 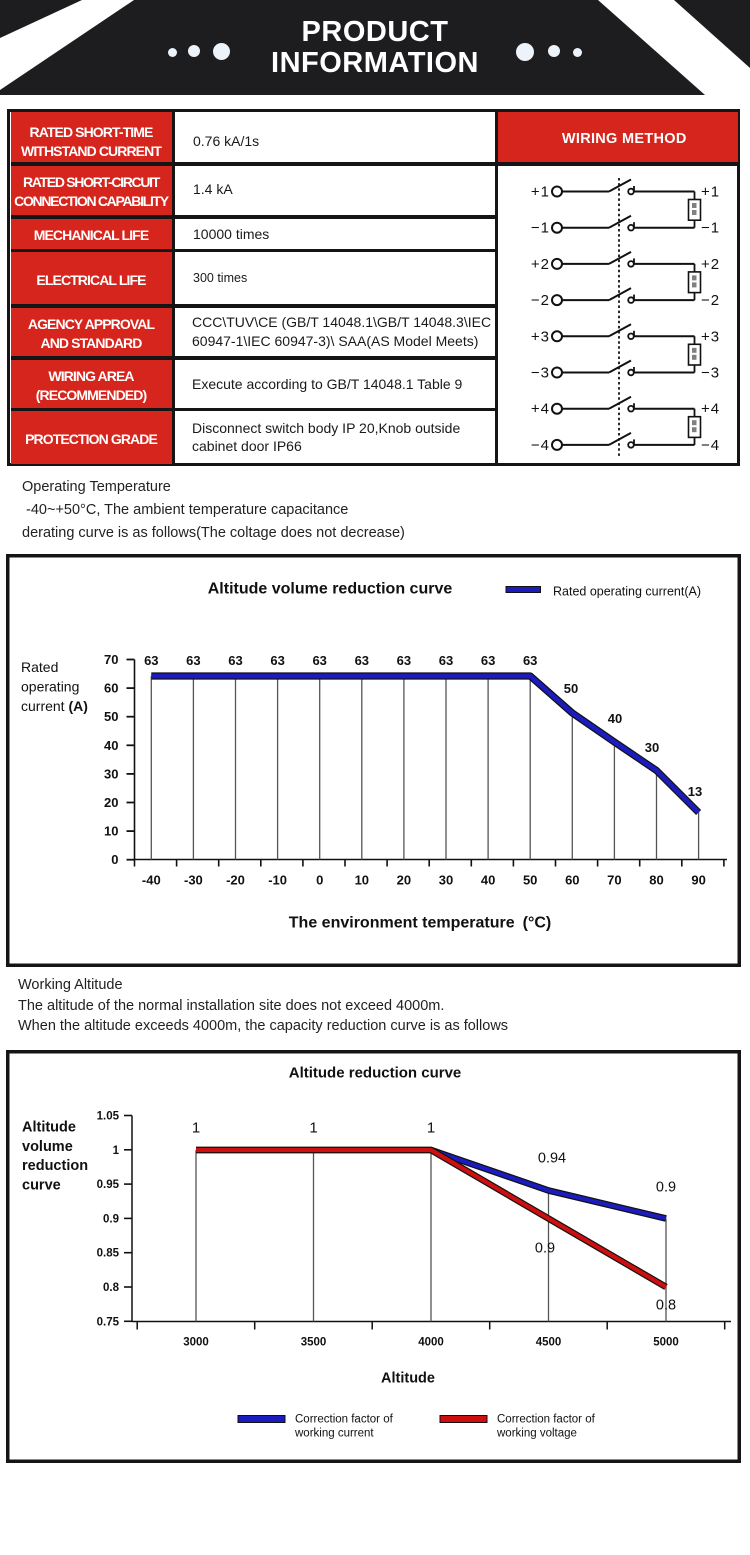 I want to click on svg-text: -30, so click(x=193, y=879).